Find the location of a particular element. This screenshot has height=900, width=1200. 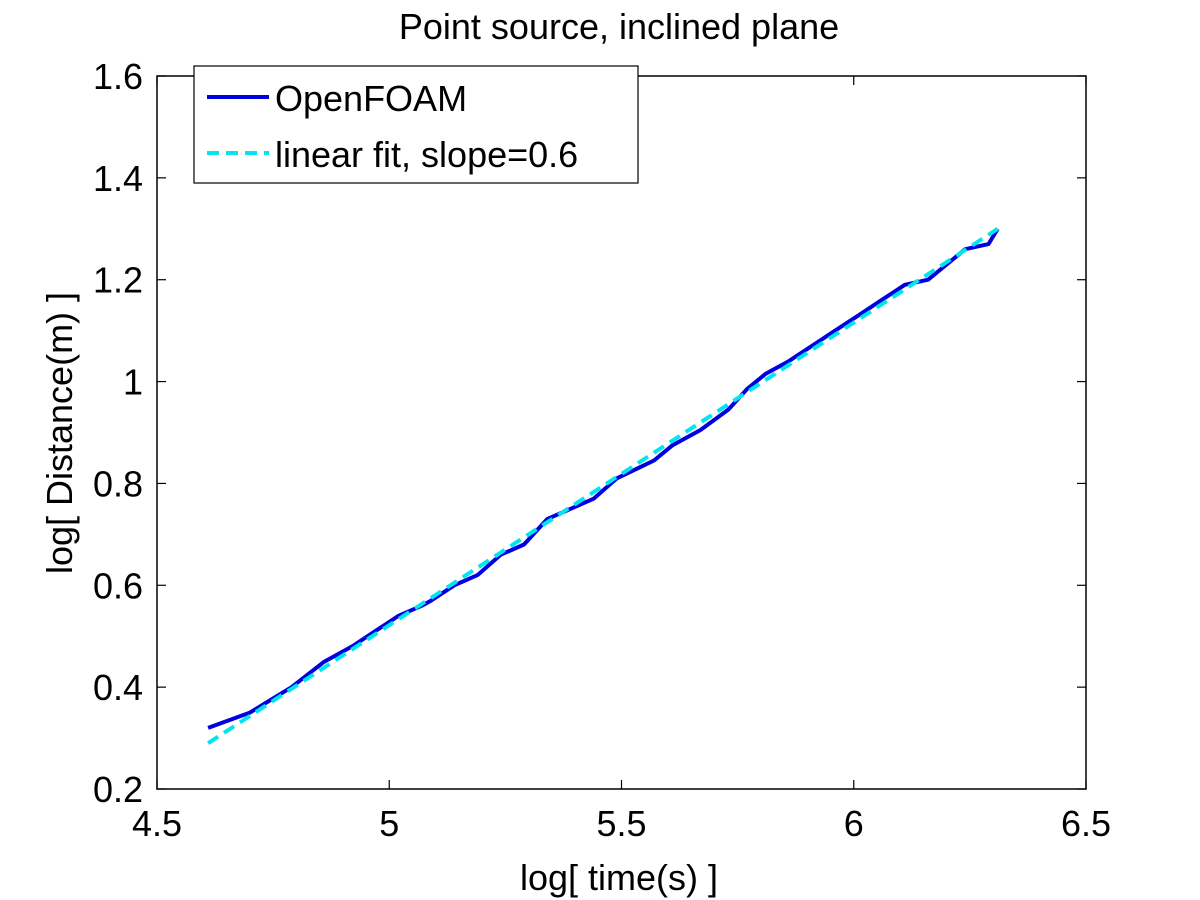

x-tick-label: 6 is located at coordinates (854, 823).